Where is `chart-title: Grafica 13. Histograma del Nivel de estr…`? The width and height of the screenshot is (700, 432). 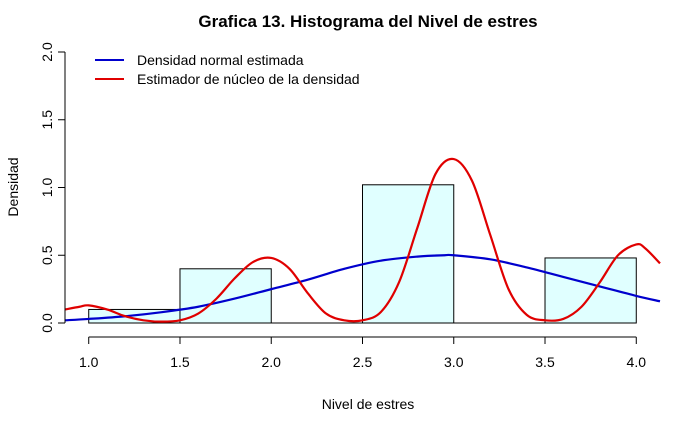 chart-title: Grafica 13. Histograma del Nivel de estr… is located at coordinates (367, 21).